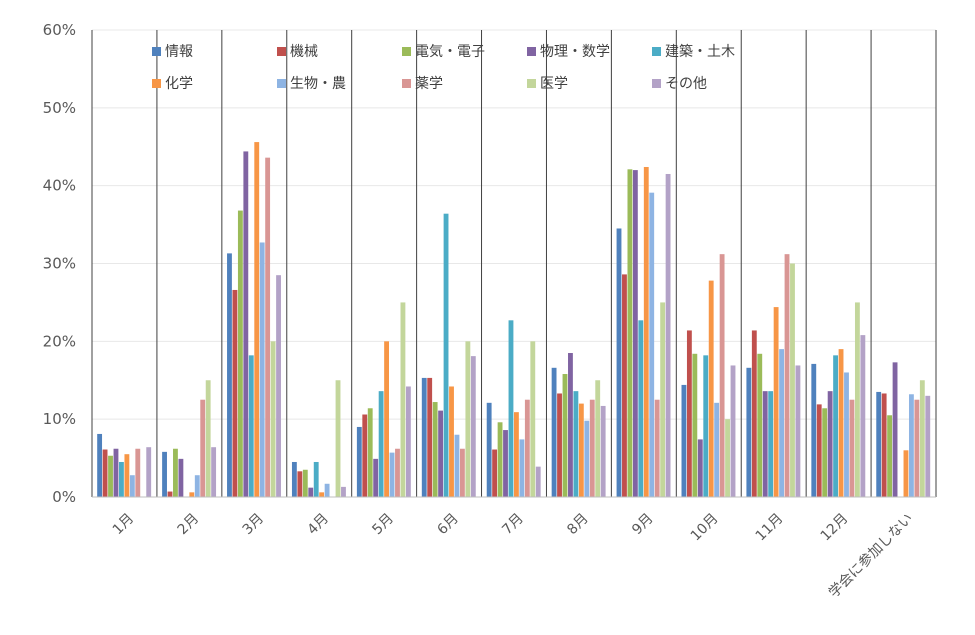 The image size is (975, 635). Describe the element at coordinates (684, 440) in the screenshot. I see `bar-情報-10月` at that location.